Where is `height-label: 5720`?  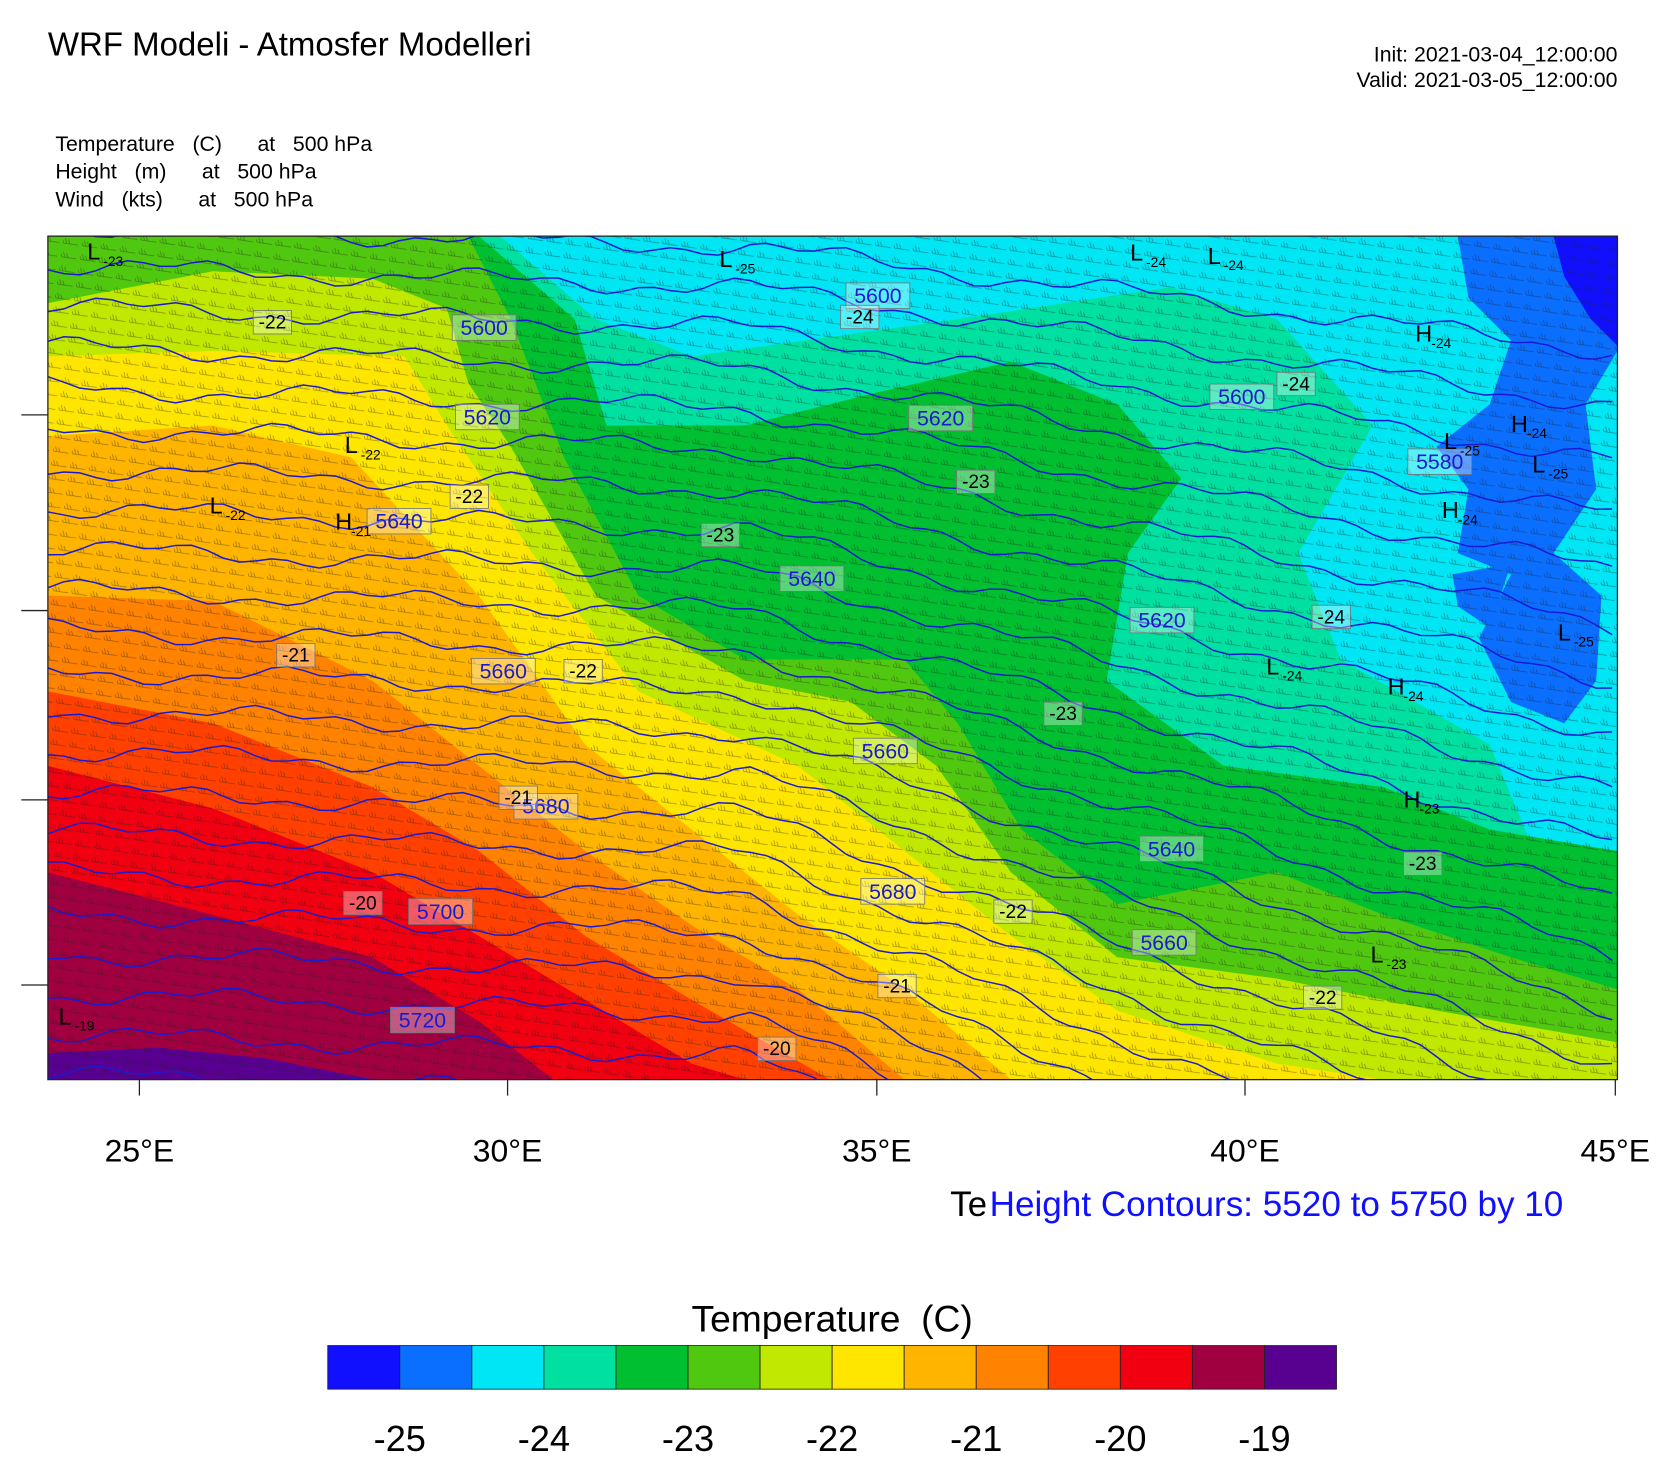 height-label: 5720 is located at coordinates (422, 1021).